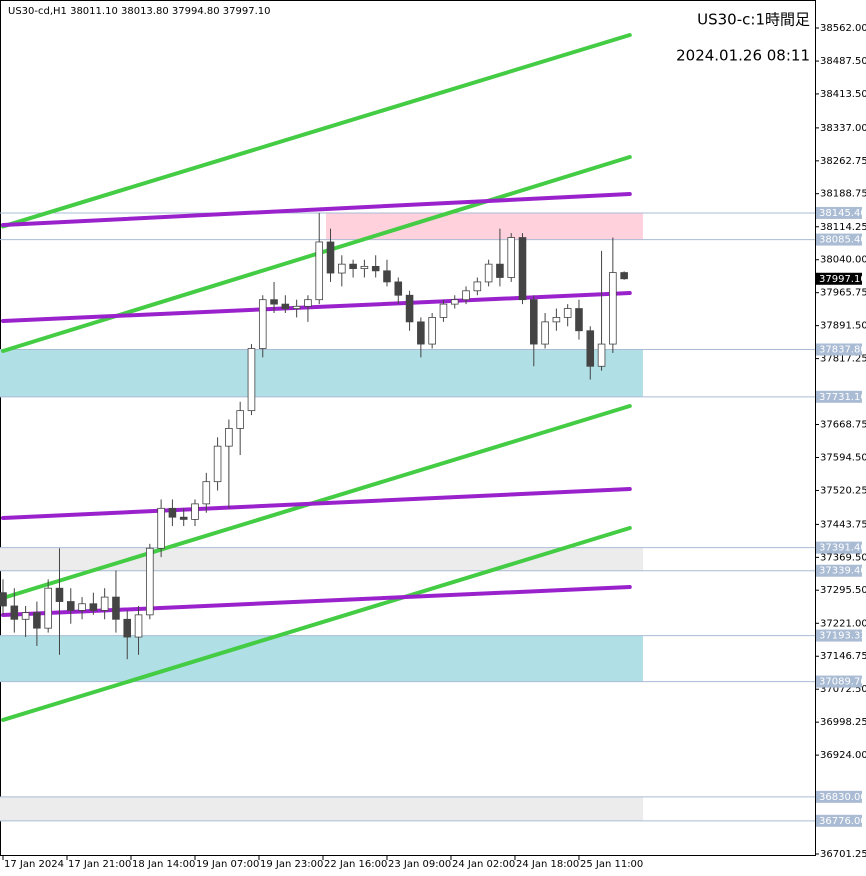  Describe the element at coordinates (843, 227) in the screenshot. I see `y-tick-label: 38114.25` at that location.